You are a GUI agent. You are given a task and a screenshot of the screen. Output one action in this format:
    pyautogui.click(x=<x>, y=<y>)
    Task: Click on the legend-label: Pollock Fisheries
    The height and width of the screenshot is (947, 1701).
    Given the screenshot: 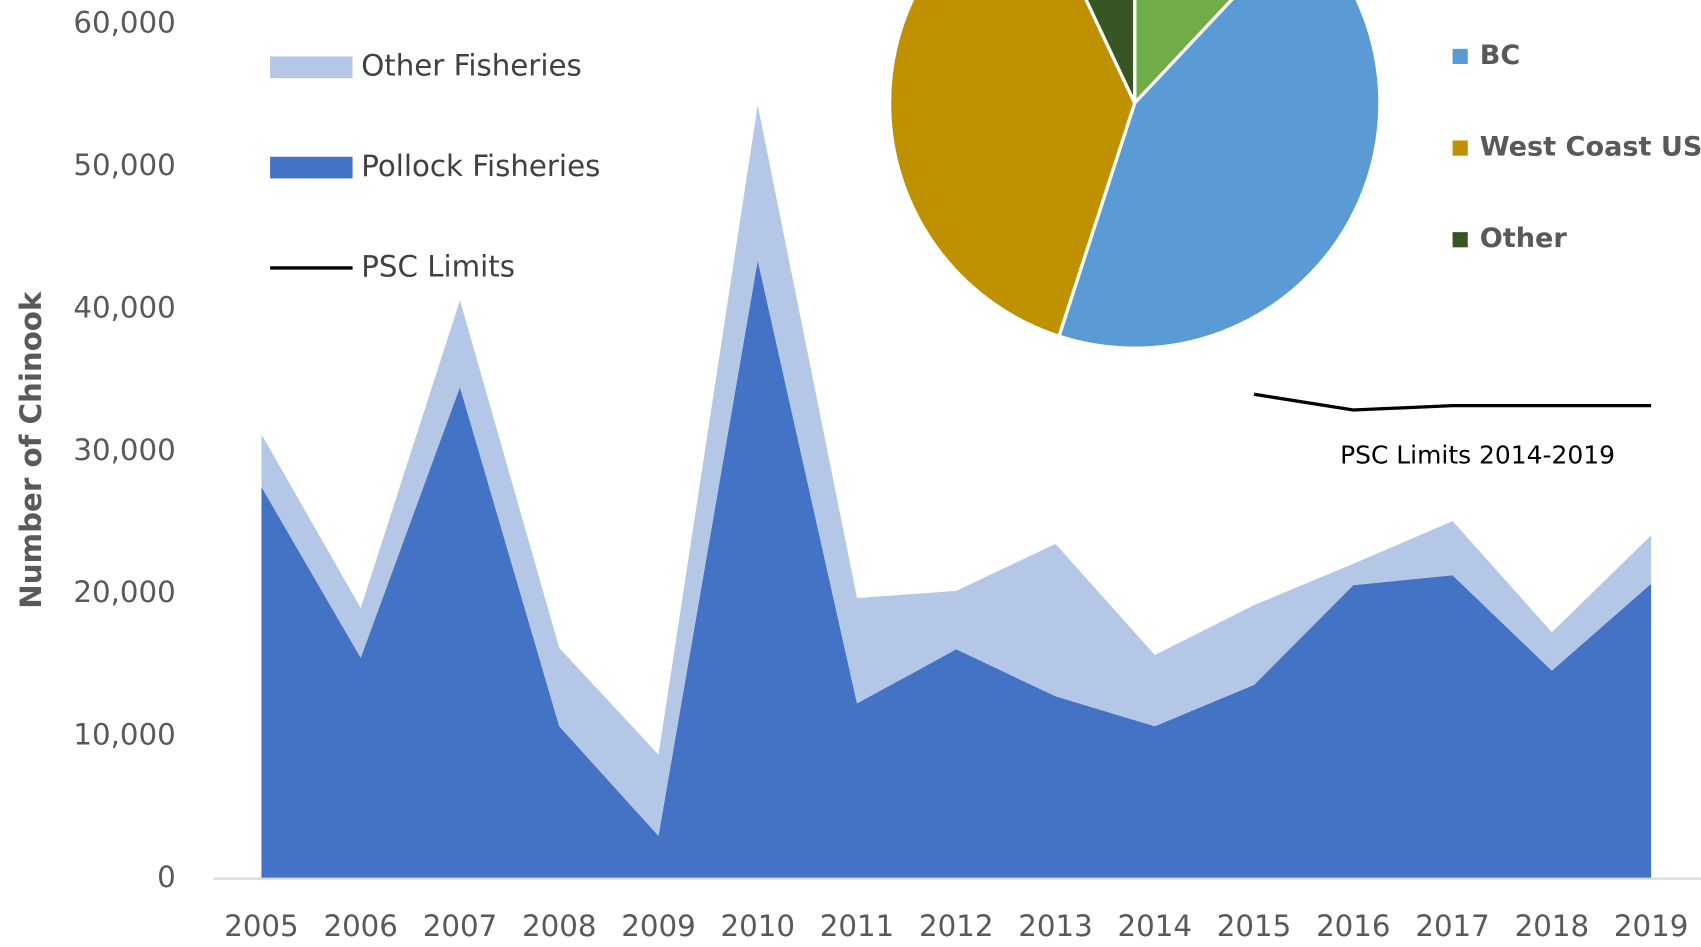 What is the action you would take?
    pyautogui.click(x=480, y=166)
    